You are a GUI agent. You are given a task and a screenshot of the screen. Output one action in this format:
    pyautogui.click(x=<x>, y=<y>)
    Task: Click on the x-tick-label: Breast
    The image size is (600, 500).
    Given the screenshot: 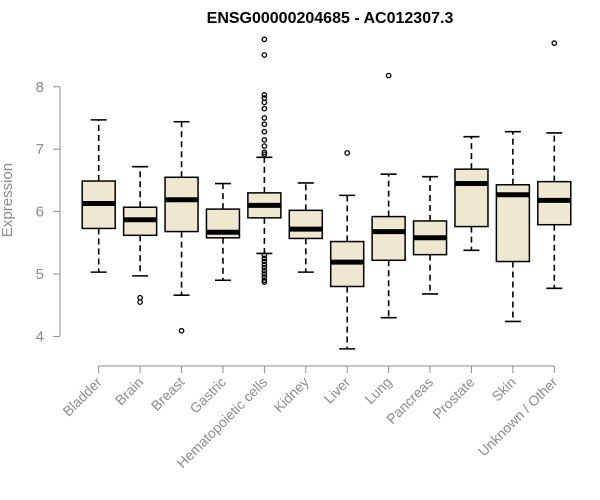 What is the action you would take?
    pyautogui.click(x=168, y=394)
    